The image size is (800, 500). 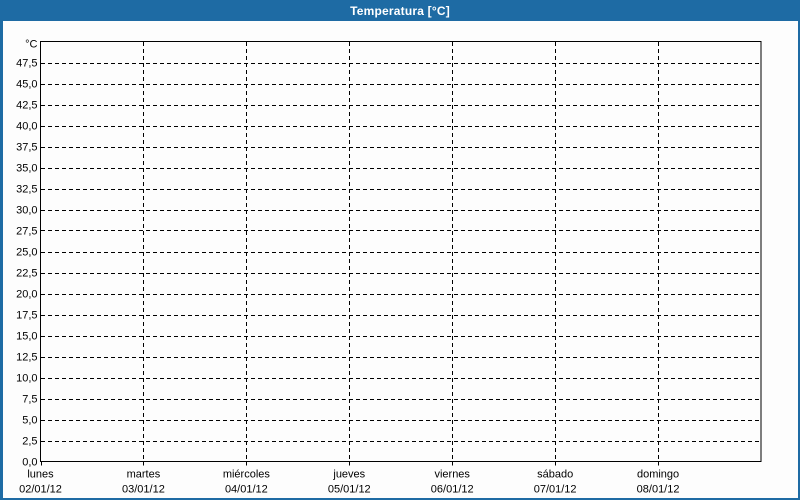 I want to click on y-tick-label: 27,5, so click(x=26, y=232).